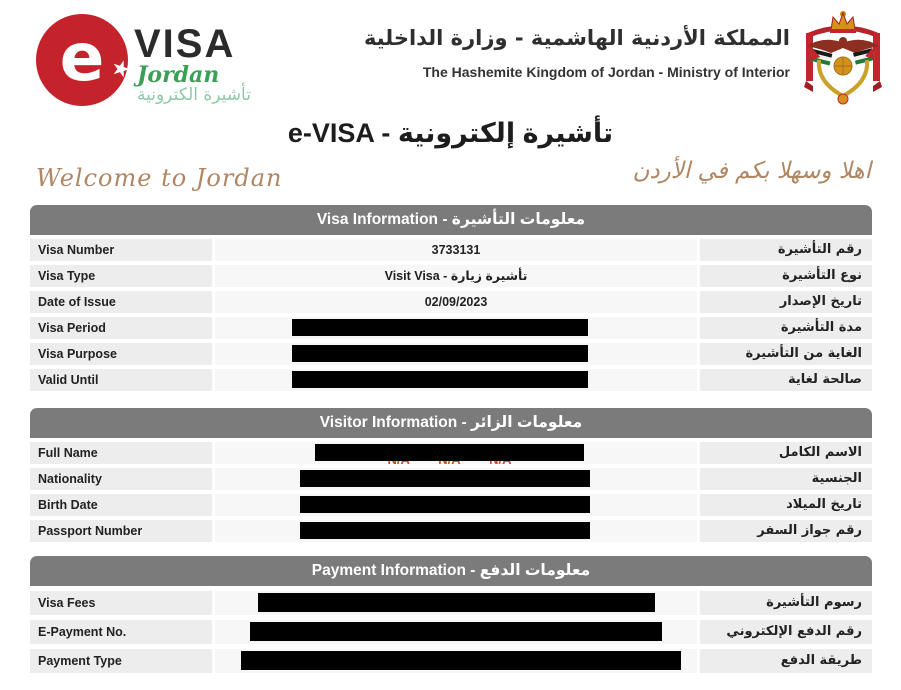 This screenshot has height=690, width=901. Describe the element at coordinates (843, 59) in the screenshot. I see `jordan-coat-of-arms-icon` at that location.